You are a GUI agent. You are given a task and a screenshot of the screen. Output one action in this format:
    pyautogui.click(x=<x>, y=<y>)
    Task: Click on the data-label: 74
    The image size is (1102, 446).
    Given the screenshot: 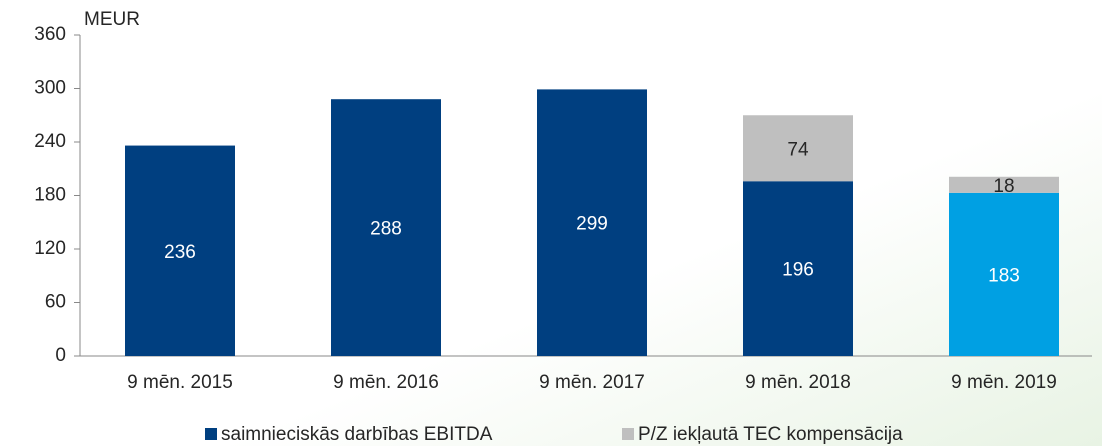 What is the action you would take?
    pyautogui.click(x=798, y=149)
    